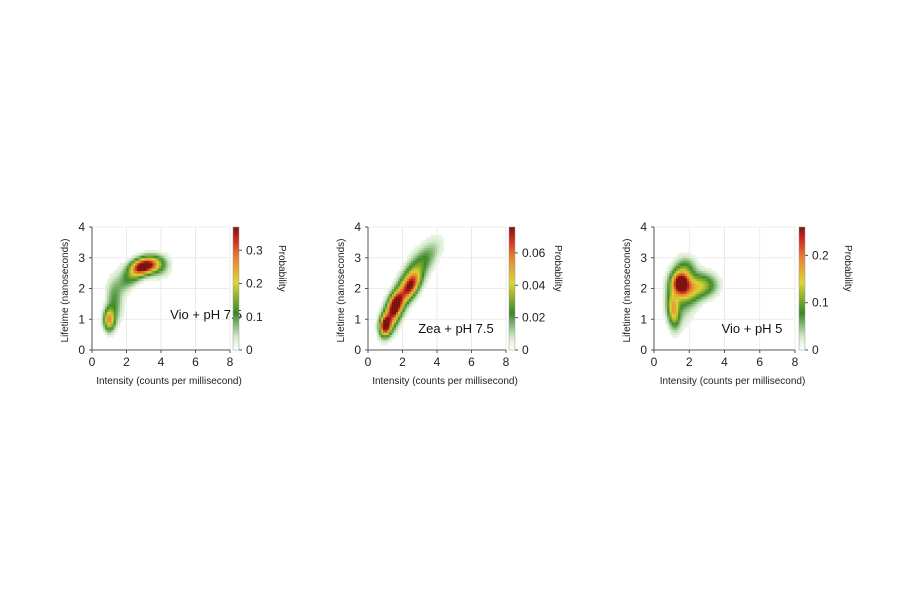 Image resolution: width=900 pixels, height=600 pixels. Describe the element at coordinates (534, 285) in the screenshot. I see `colorbar-tick-label: 0.04` at that location.